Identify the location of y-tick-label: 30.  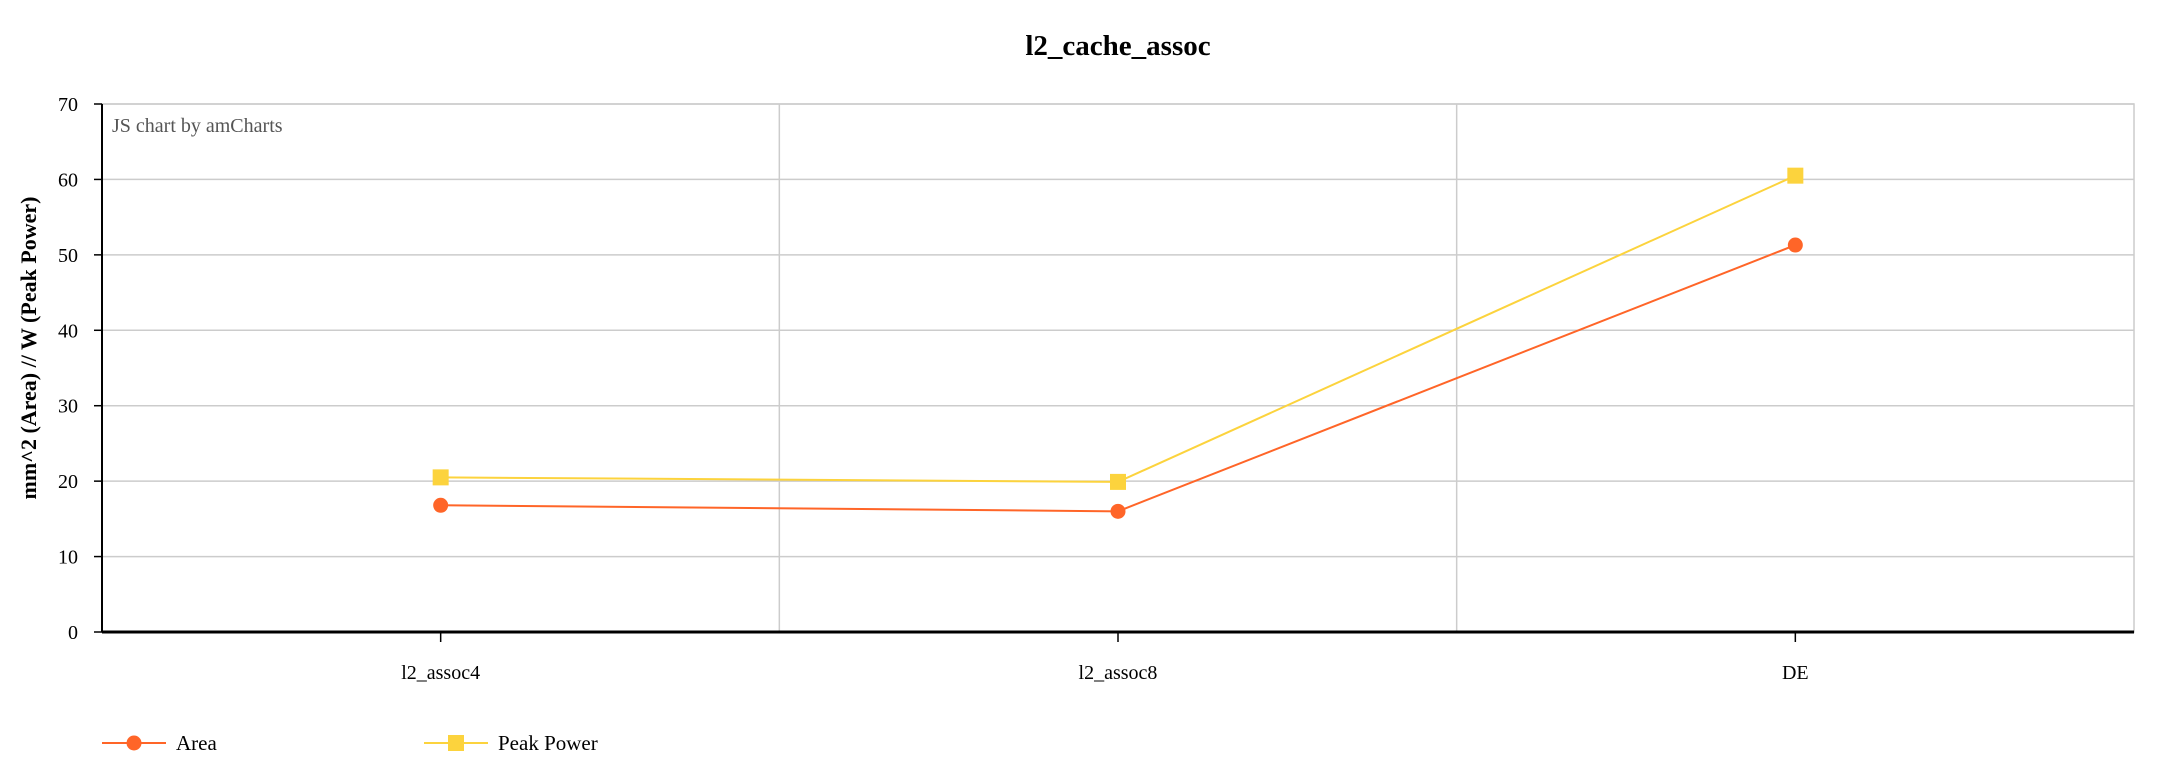
(68, 407).